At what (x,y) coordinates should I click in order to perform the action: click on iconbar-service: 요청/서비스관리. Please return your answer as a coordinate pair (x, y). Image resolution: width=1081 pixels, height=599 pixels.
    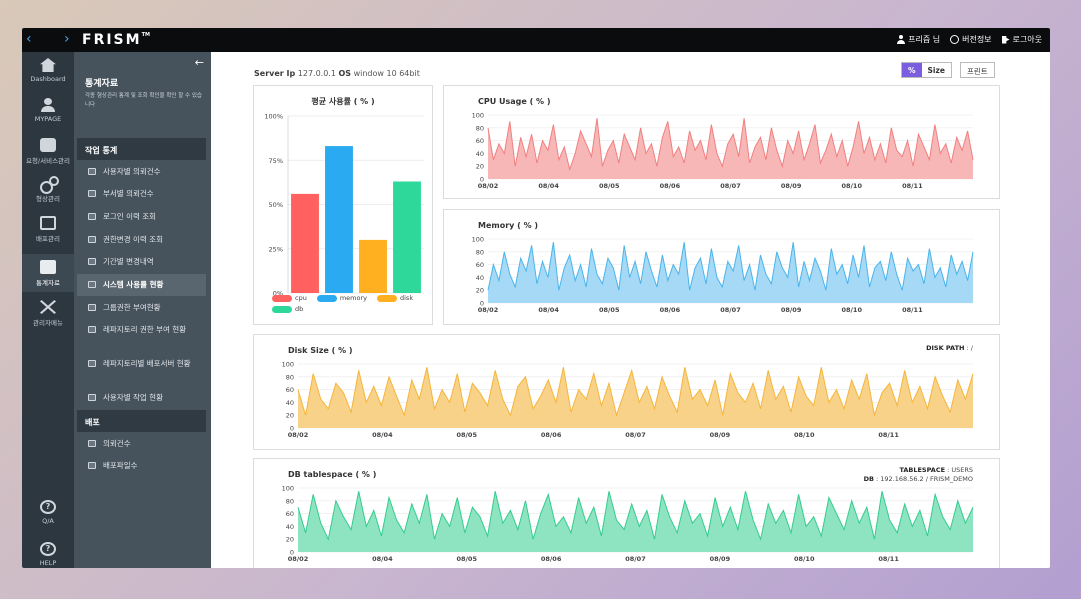
    Looking at the image, I should click on (48, 153).